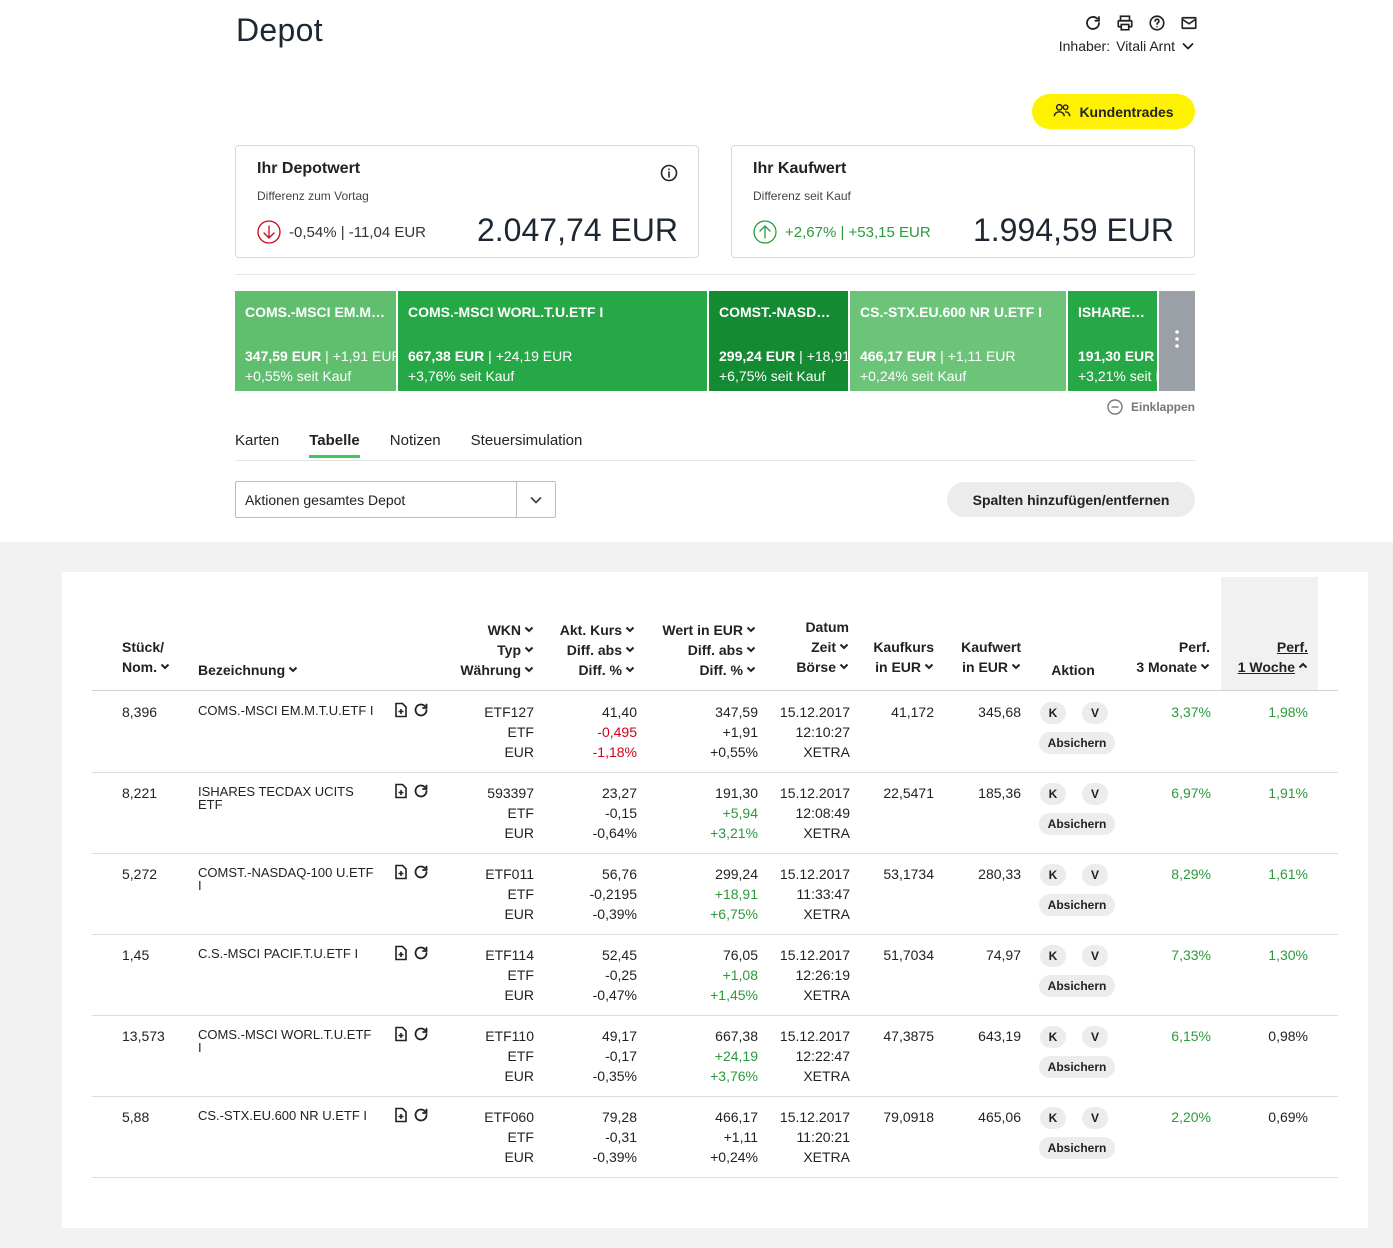 This screenshot has height=1248, width=1393. I want to click on col-wkn: WKN Typ Währung, so click(484, 650).